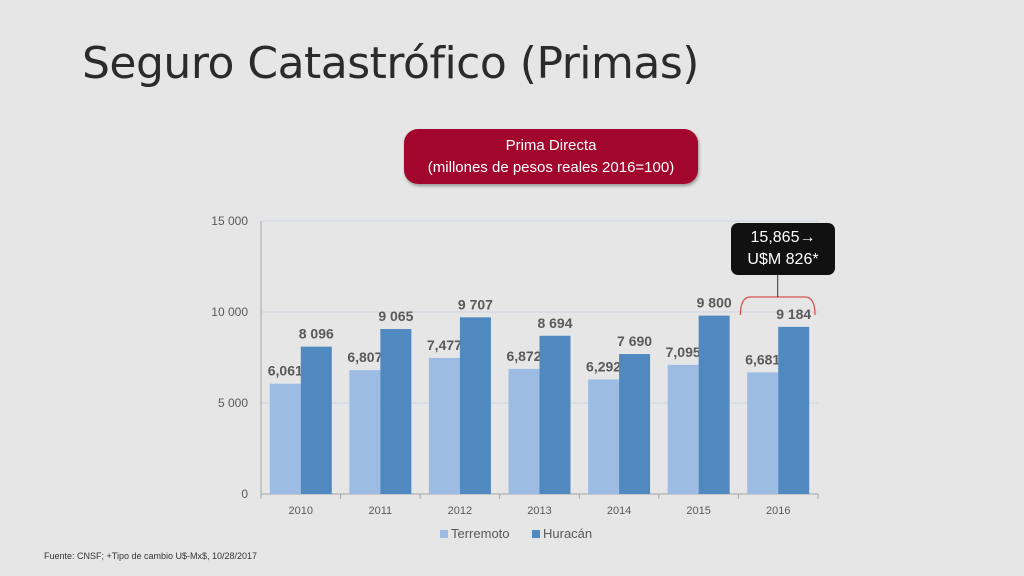 The width and height of the screenshot is (1024, 576). I want to click on total-callout: 15,865→ U$M 826*, so click(783, 249).